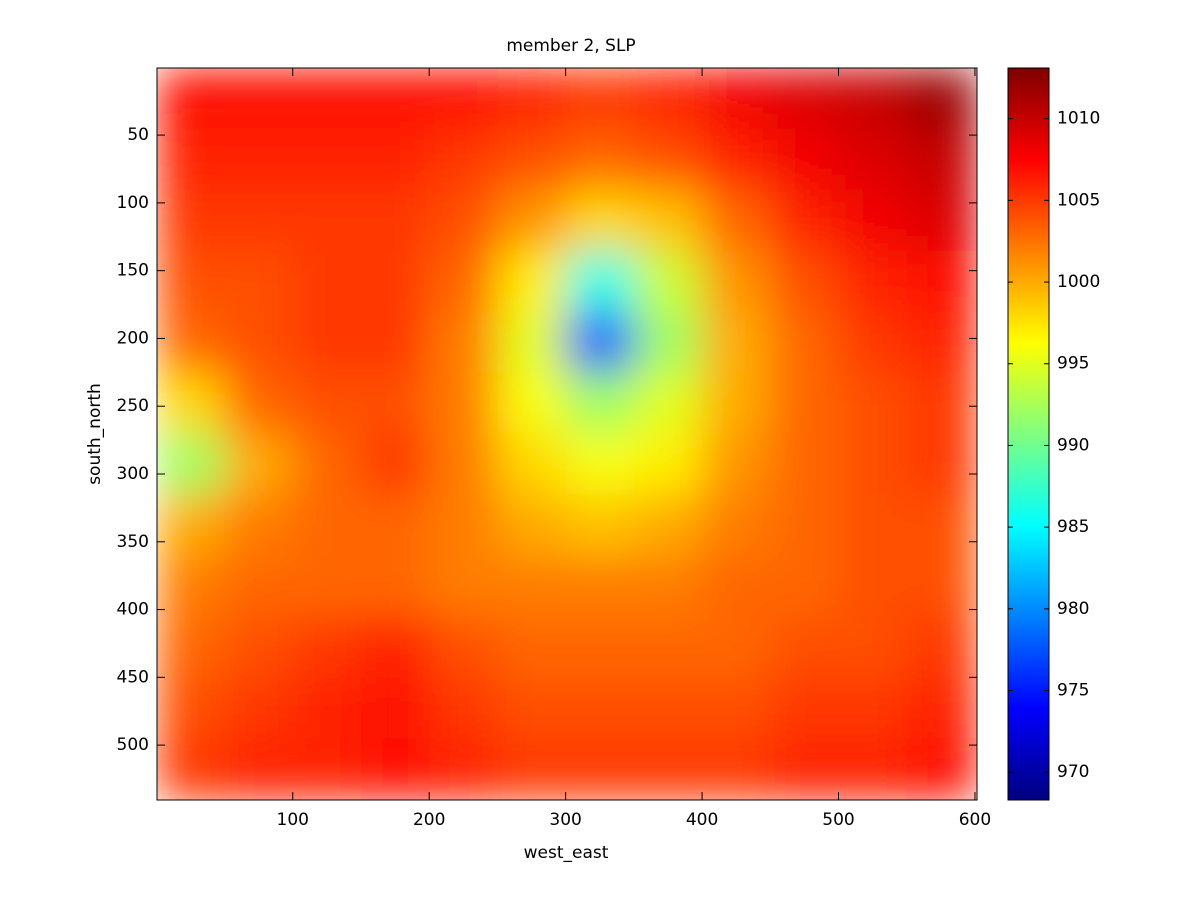  What do you see at coordinates (1073, 609) in the screenshot?
I see `colorbar-tick-label: 980` at bounding box center [1073, 609].